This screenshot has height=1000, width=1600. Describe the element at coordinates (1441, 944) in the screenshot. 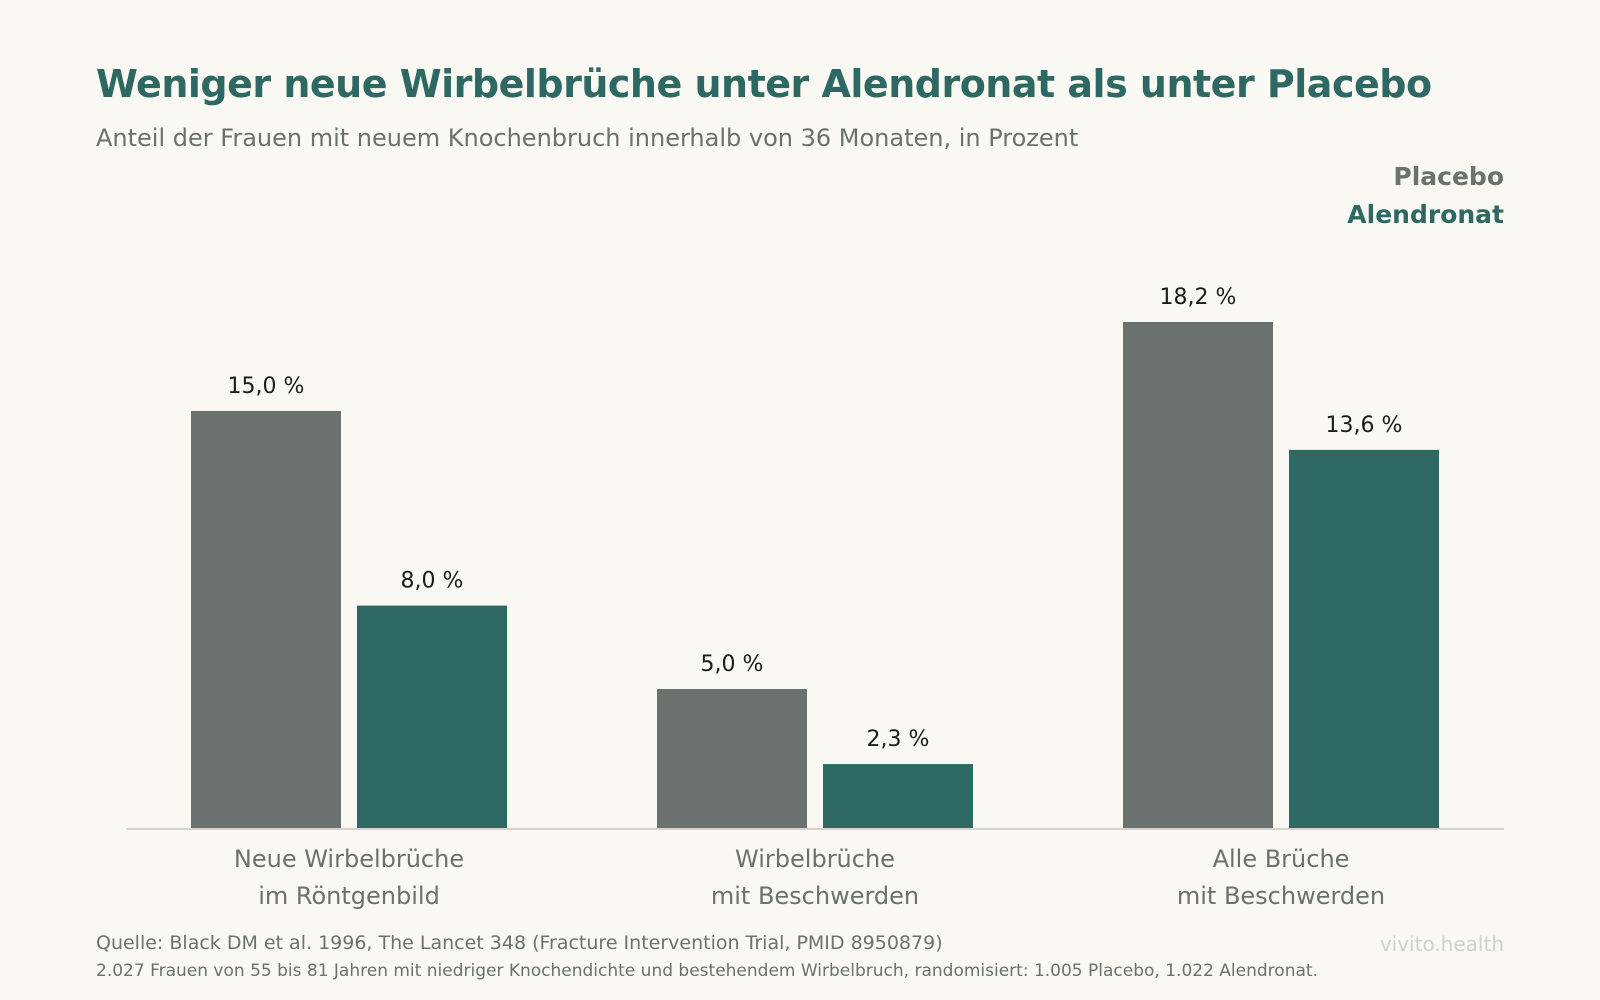

I see `brand-logo-text: vivito.health` at that location.